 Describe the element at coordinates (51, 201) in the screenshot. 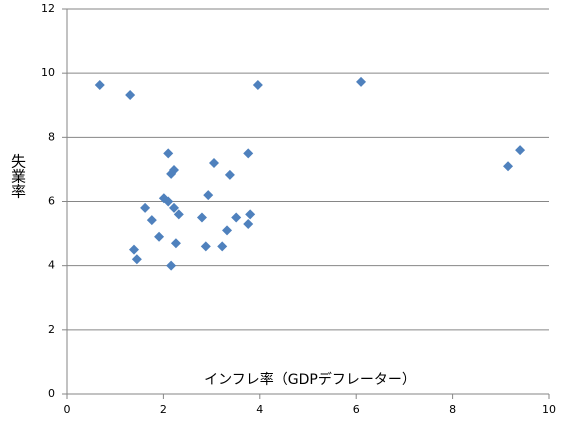

I see `y-tick-label: 6` at that location.